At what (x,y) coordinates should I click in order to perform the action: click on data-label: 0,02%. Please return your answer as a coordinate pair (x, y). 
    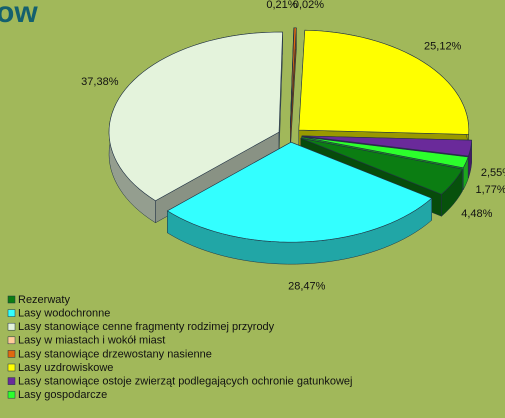
    Looking at the image, I should click on (308, 5).